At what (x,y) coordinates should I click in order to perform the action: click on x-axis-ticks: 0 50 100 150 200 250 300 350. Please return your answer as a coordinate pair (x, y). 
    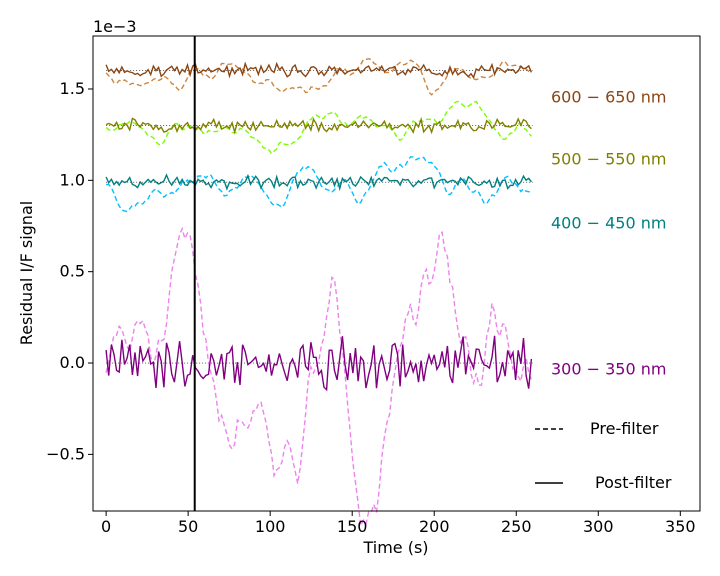
    Looking at the image, I should click on (398, 523).